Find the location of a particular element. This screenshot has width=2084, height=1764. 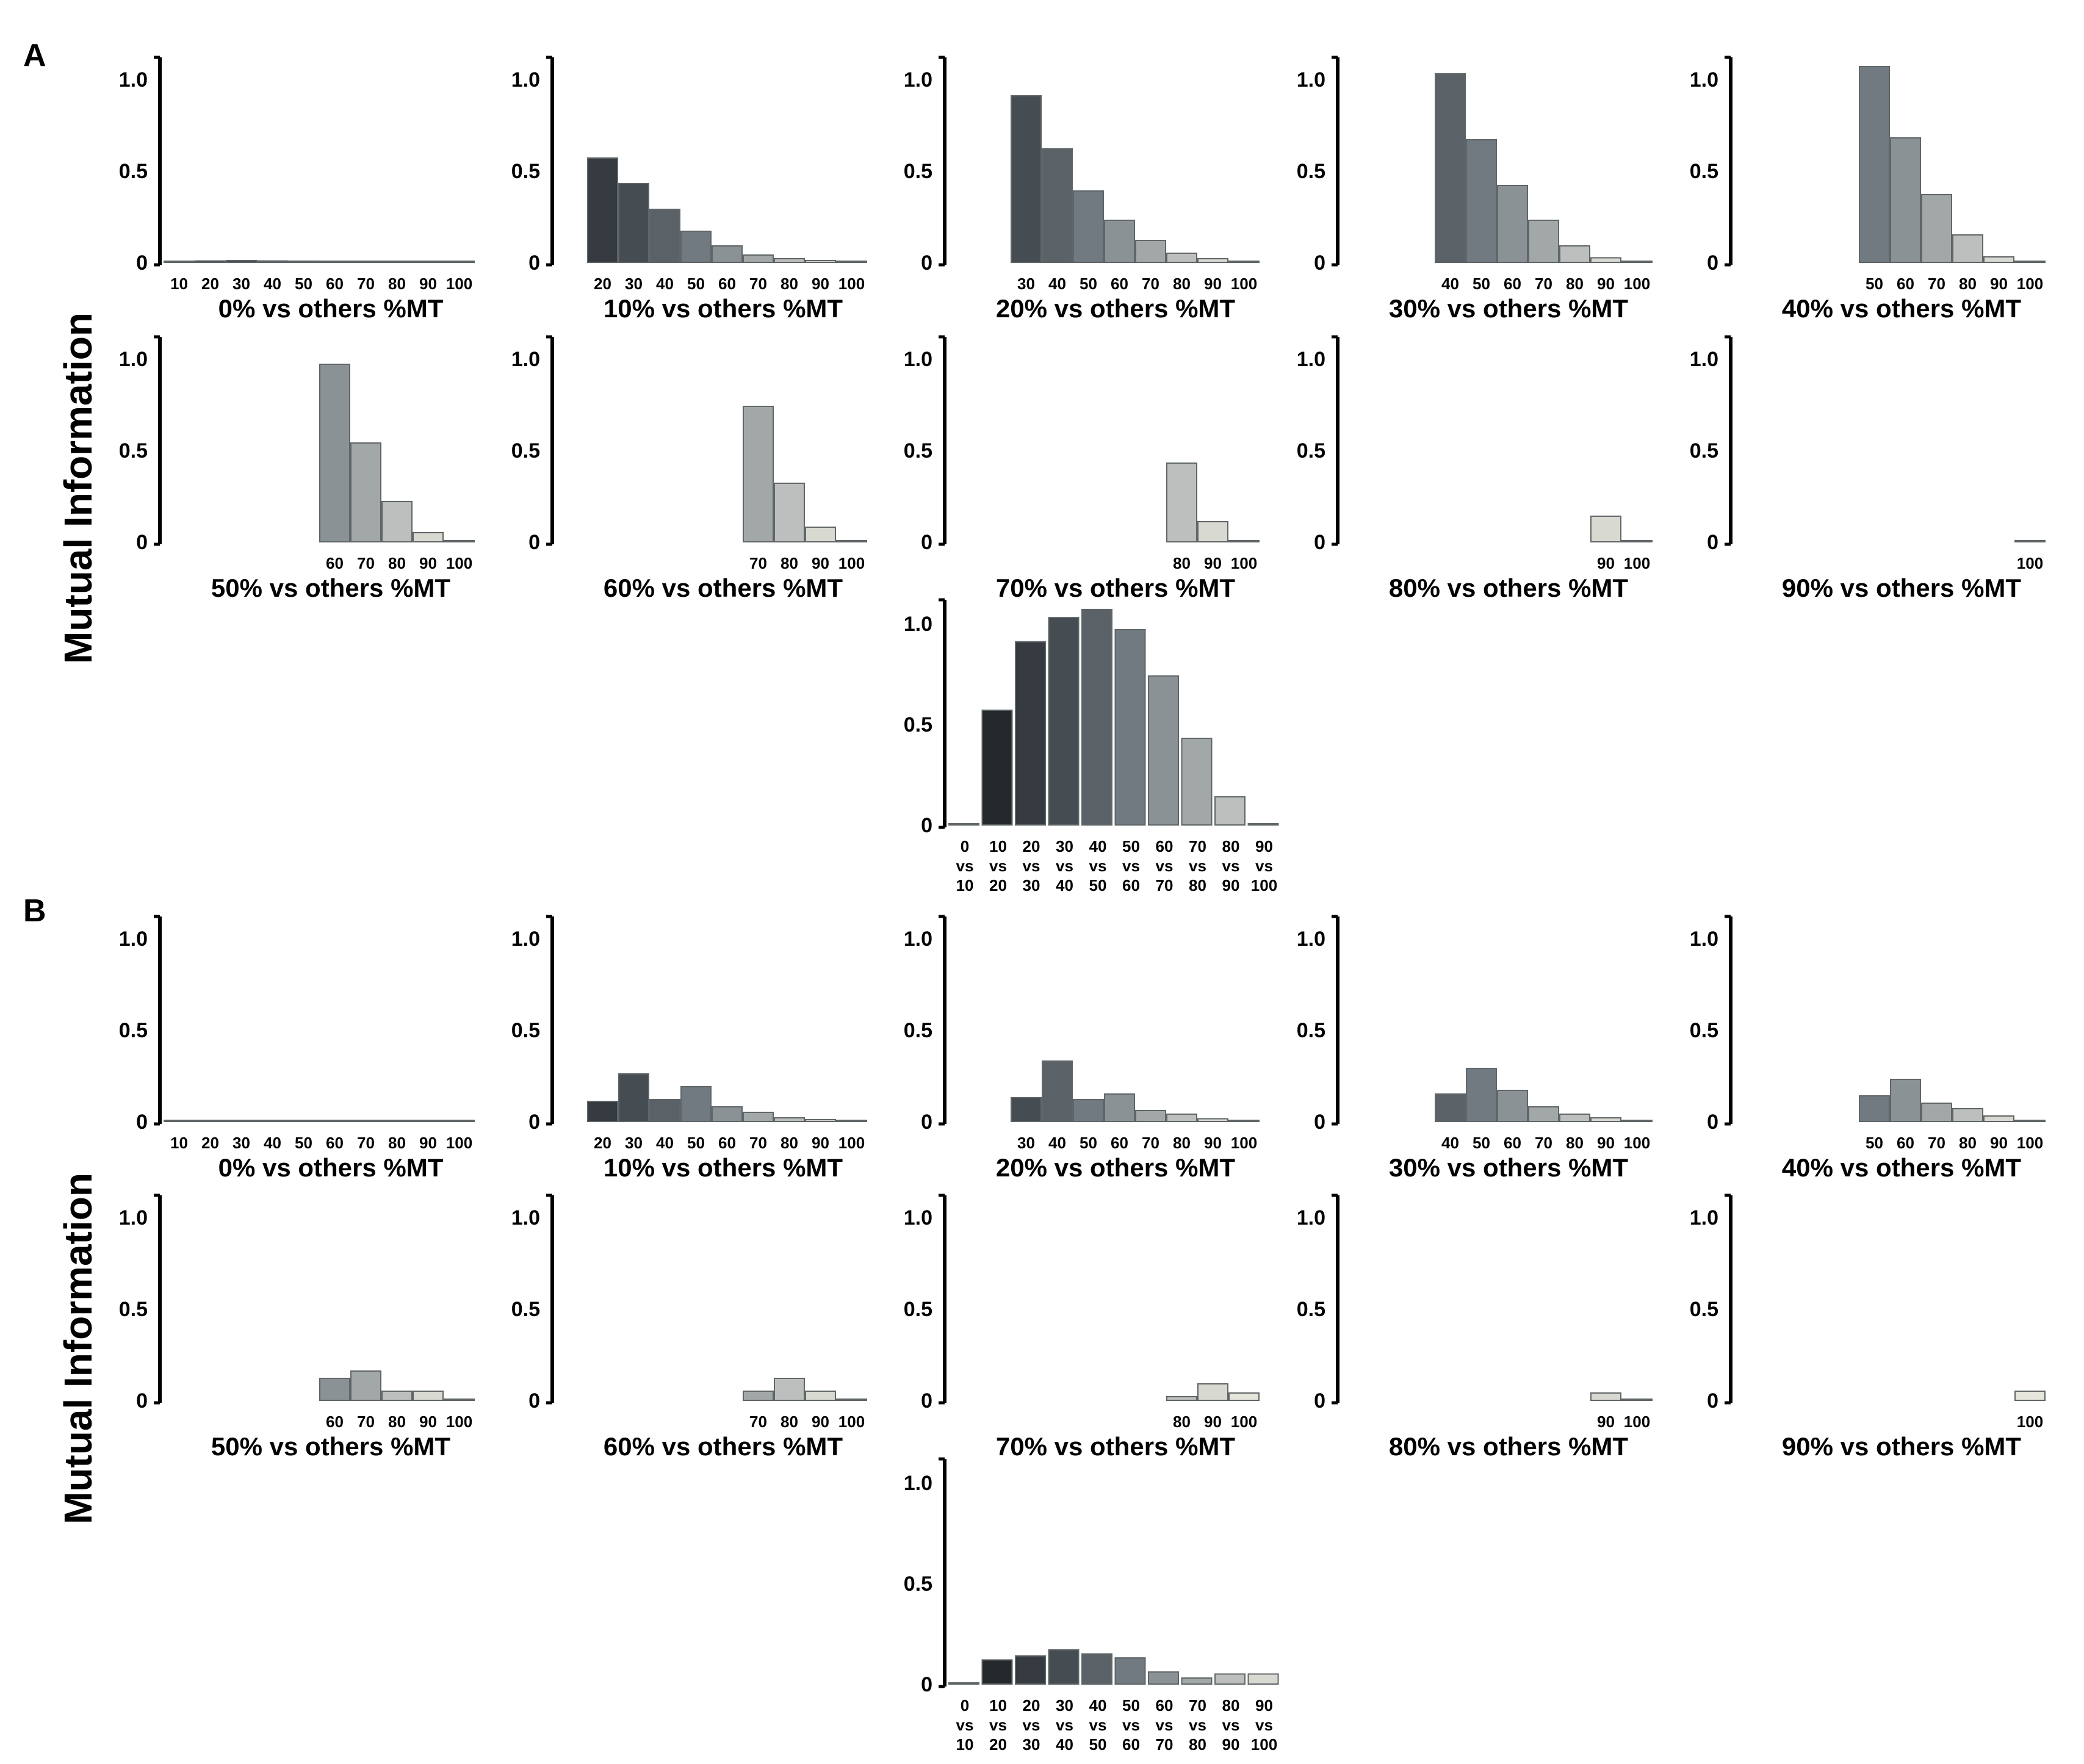

panel-b-plot-4-xtick-label: 50 is located at coordinates (1874, 1143).